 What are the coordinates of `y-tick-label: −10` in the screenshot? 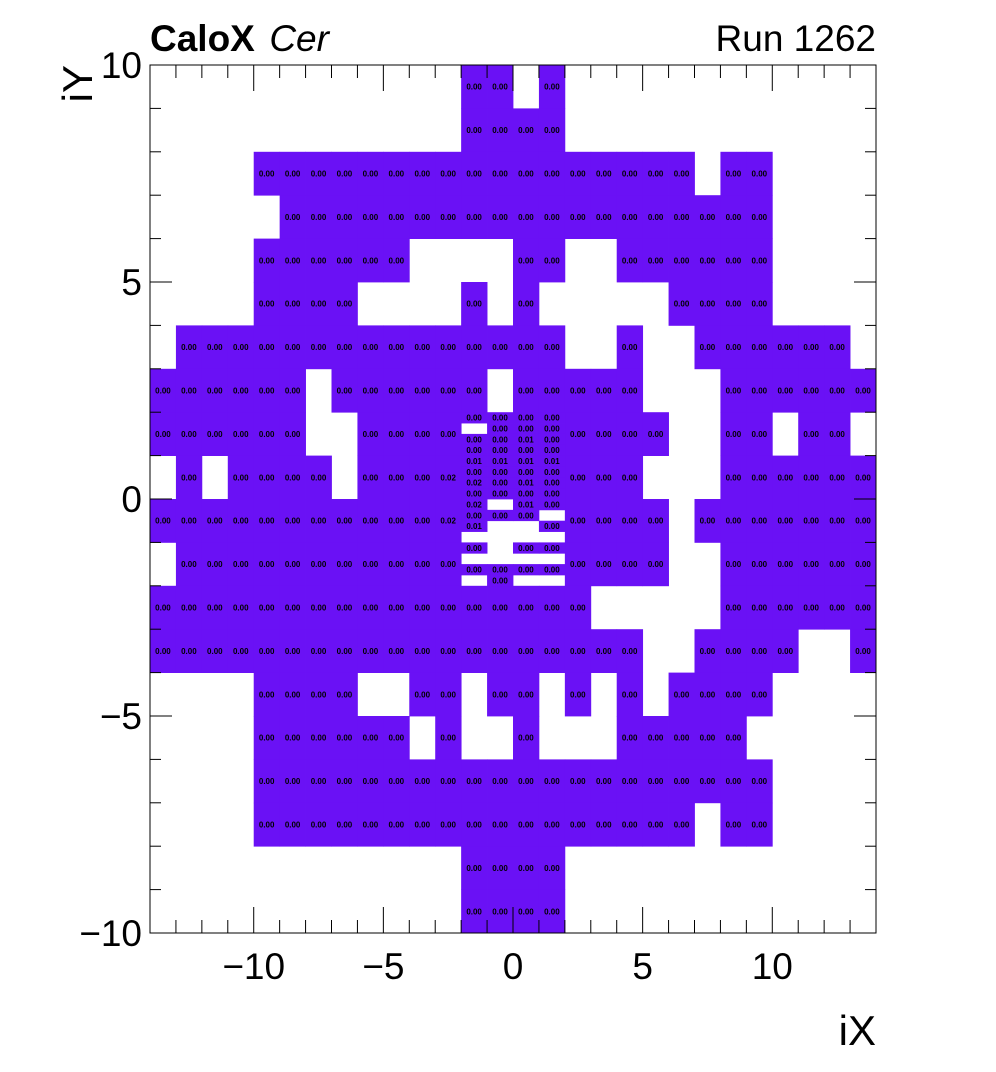 It's located at (110, 933).